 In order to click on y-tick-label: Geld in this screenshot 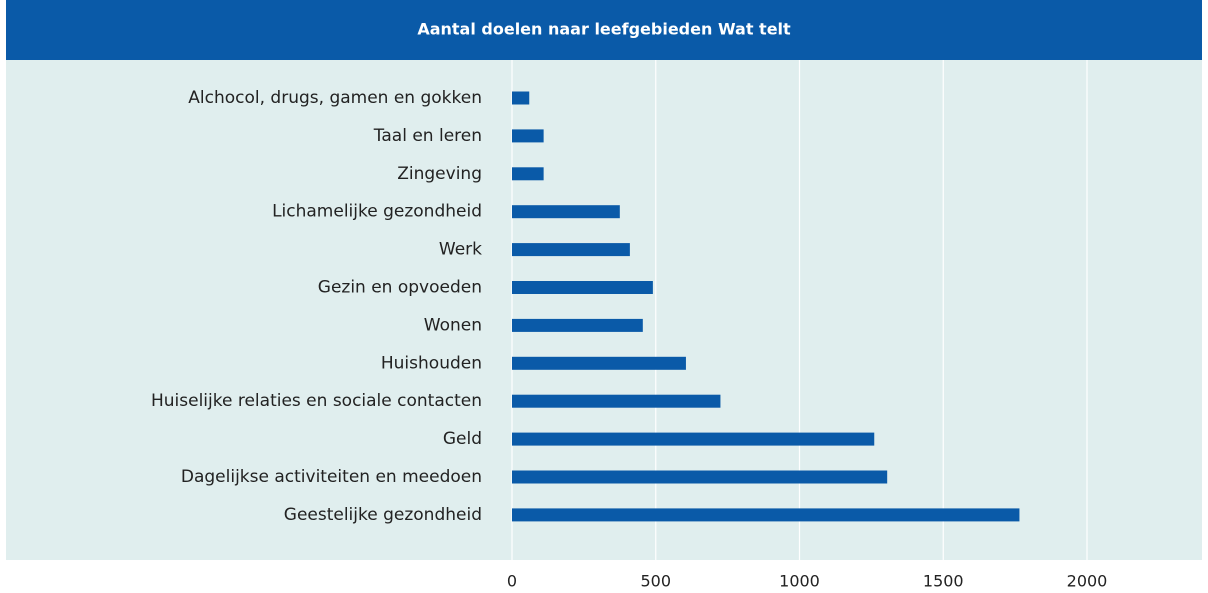, I will do `click(462, 439)`.